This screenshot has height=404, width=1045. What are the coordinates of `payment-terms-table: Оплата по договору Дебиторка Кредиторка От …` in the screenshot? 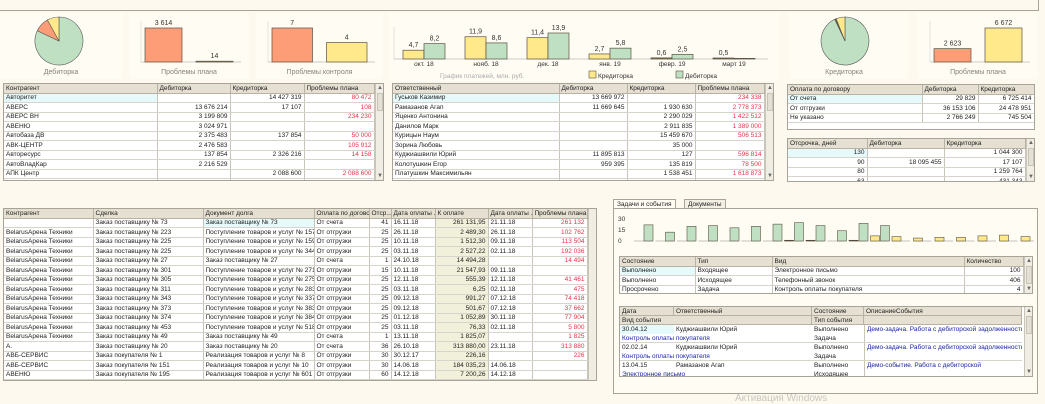 It's located at (911, 107).